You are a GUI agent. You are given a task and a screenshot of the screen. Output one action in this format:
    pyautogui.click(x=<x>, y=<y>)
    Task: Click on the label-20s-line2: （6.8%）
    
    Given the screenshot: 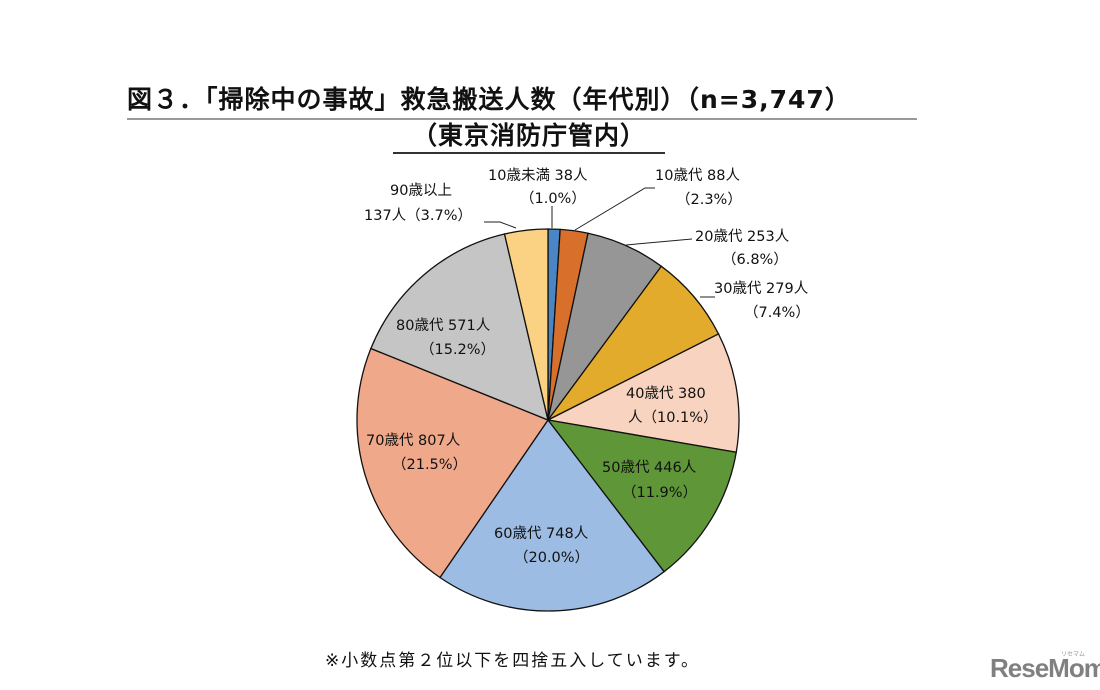 What is the action you would take?
    pyautogui.click(x=755, y=259)
    